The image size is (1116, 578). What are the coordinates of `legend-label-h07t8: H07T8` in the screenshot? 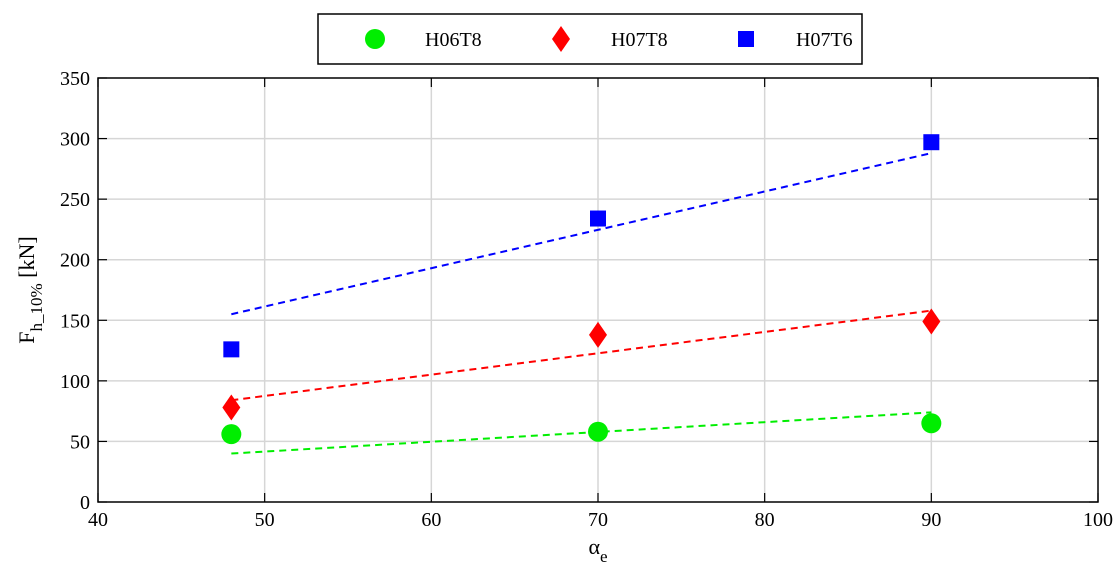 It's located at (639, 40).